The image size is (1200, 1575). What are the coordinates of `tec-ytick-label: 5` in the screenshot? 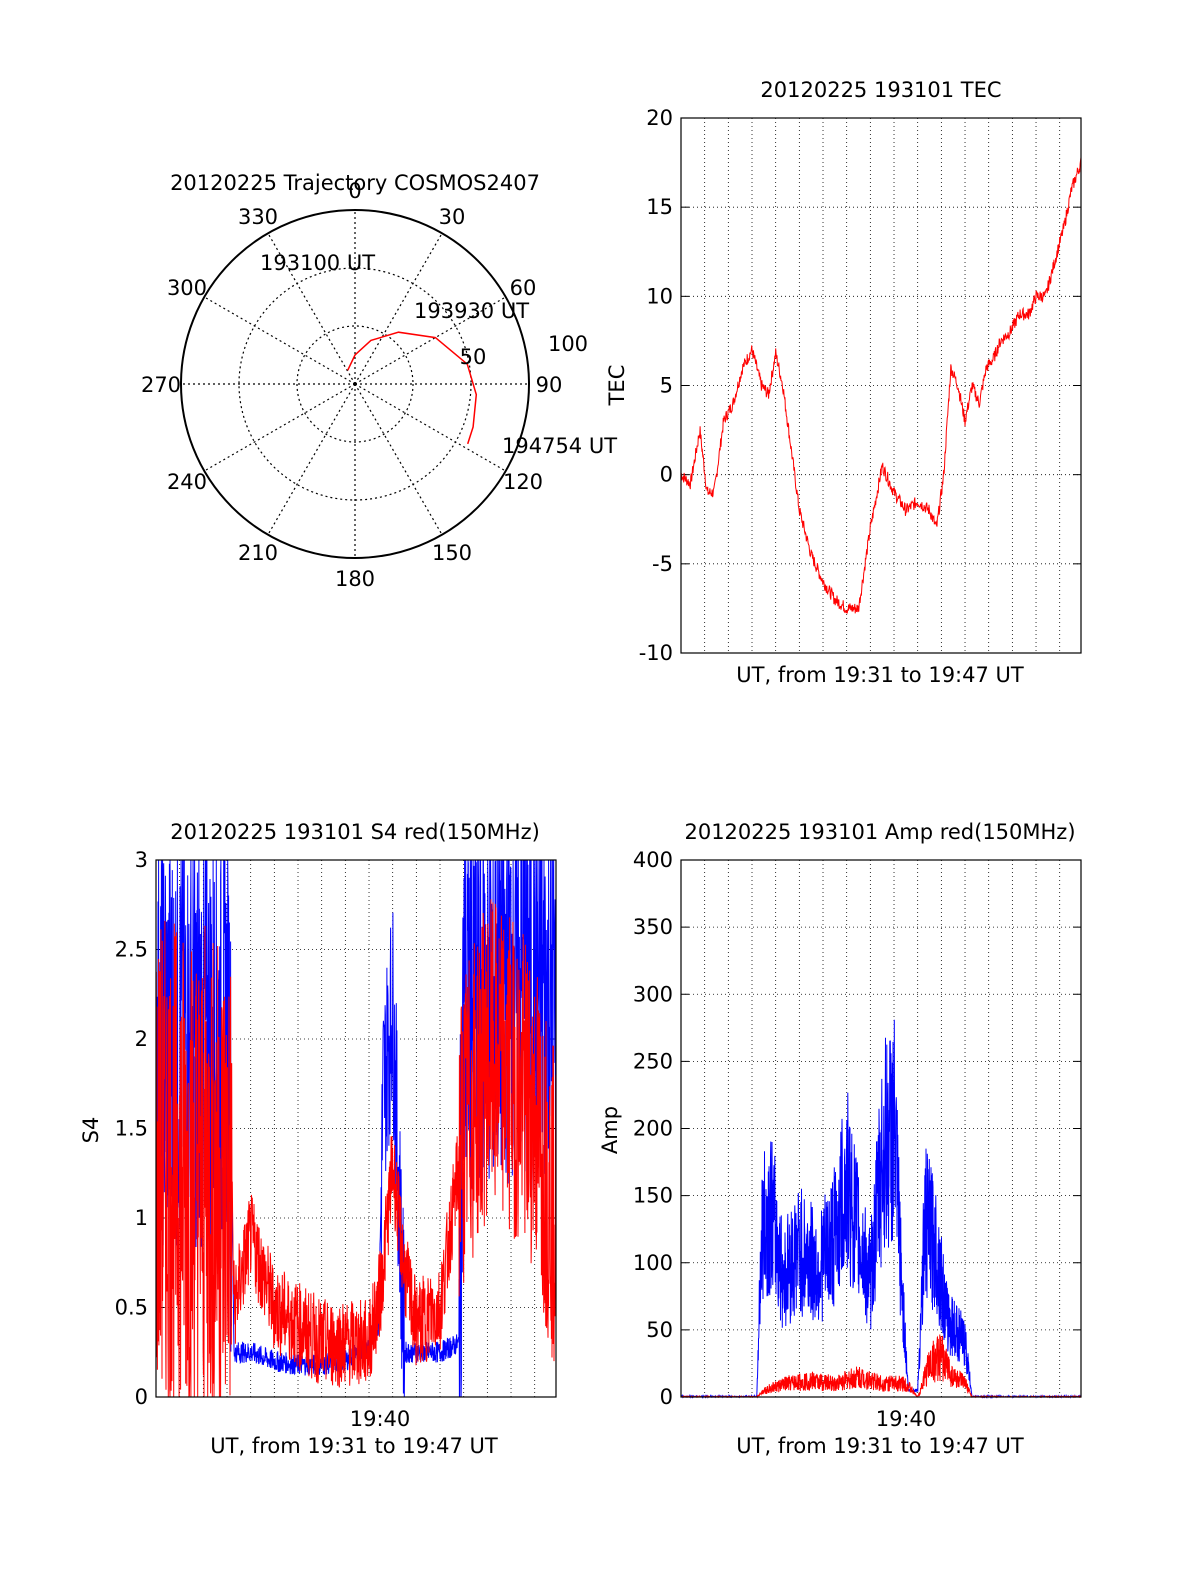 It's located at (666, 386).